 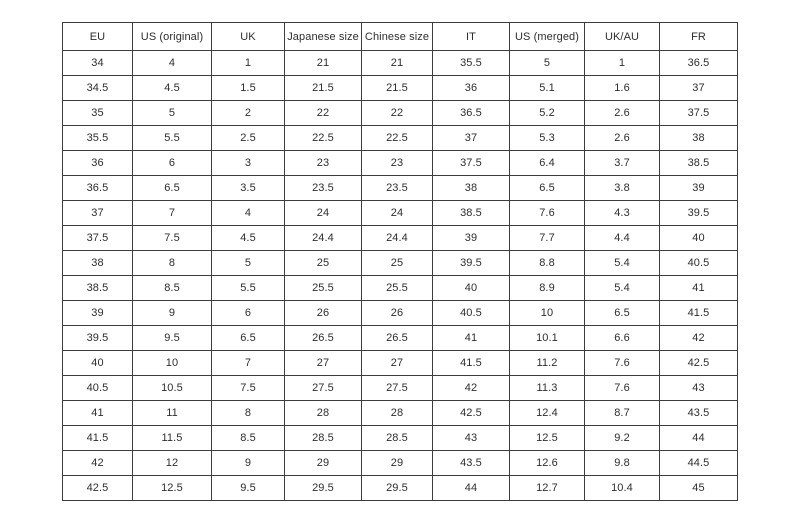 I want to click on table-cell: 9.8, so click(x=622, y=463).